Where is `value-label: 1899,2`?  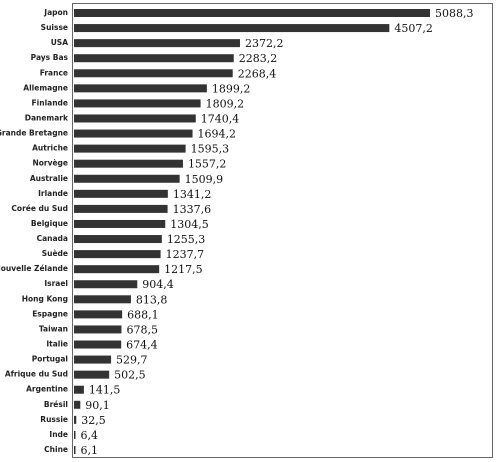
value-label: 1899,2 is located at coordinates (231, 88).